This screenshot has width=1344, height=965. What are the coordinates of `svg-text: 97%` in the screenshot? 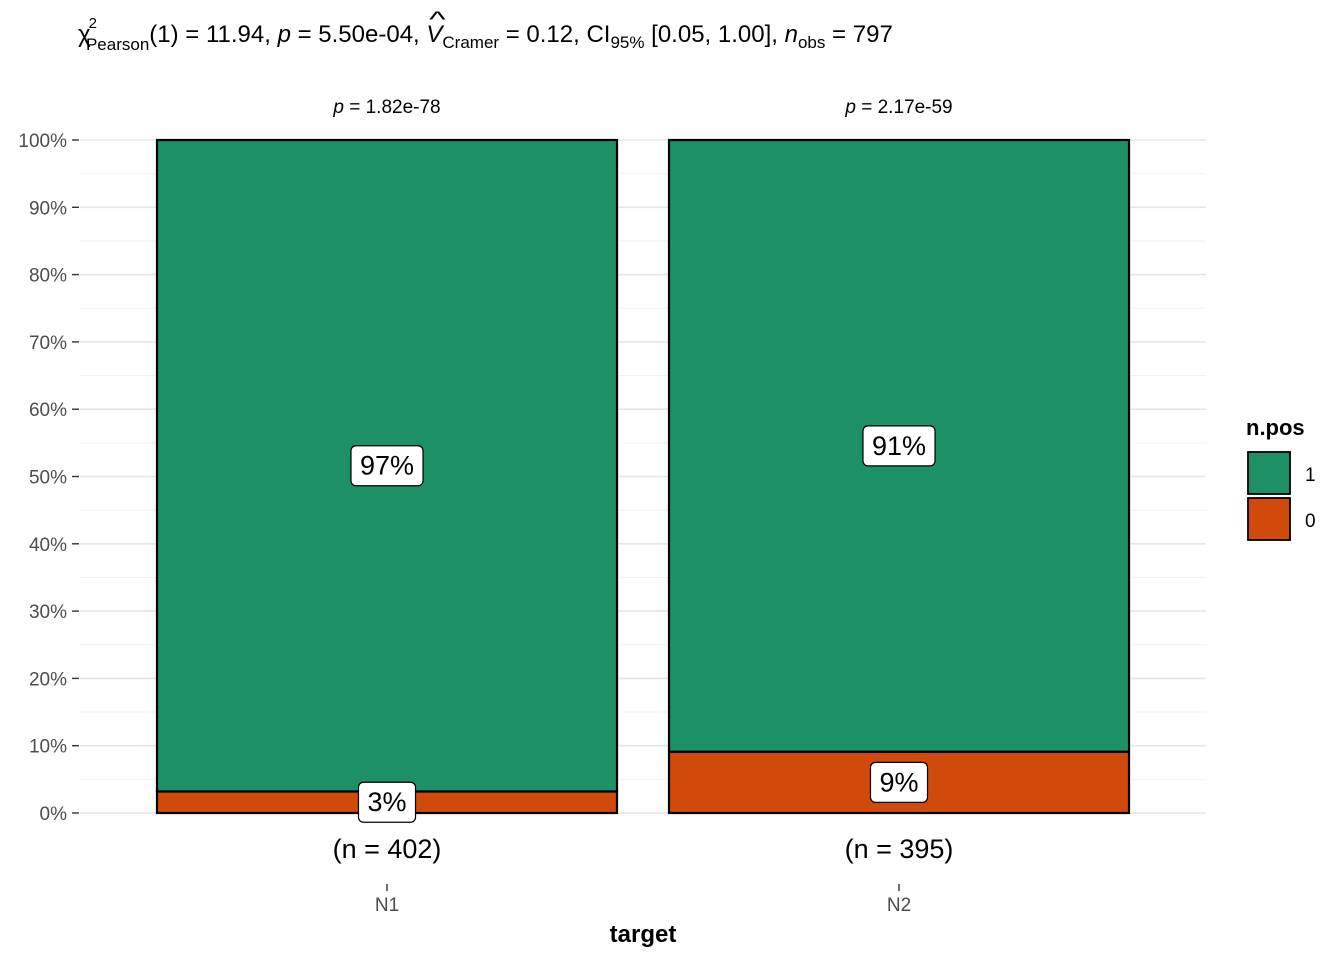 It's located at (387, 466).